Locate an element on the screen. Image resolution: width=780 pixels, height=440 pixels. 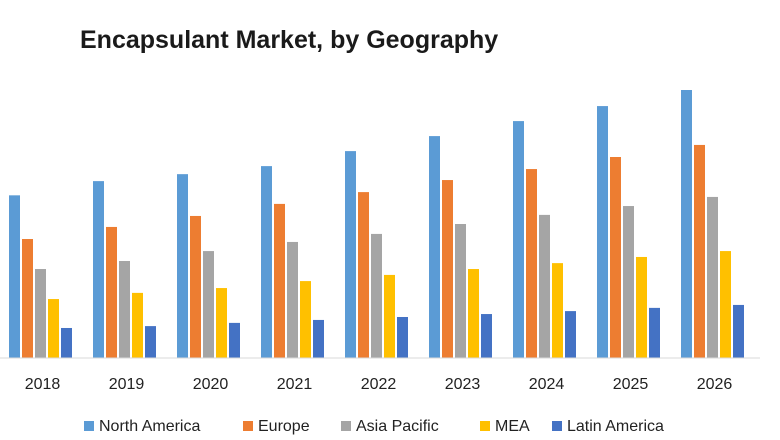
bar-europe-2018 is located at coordinates (27, 298).